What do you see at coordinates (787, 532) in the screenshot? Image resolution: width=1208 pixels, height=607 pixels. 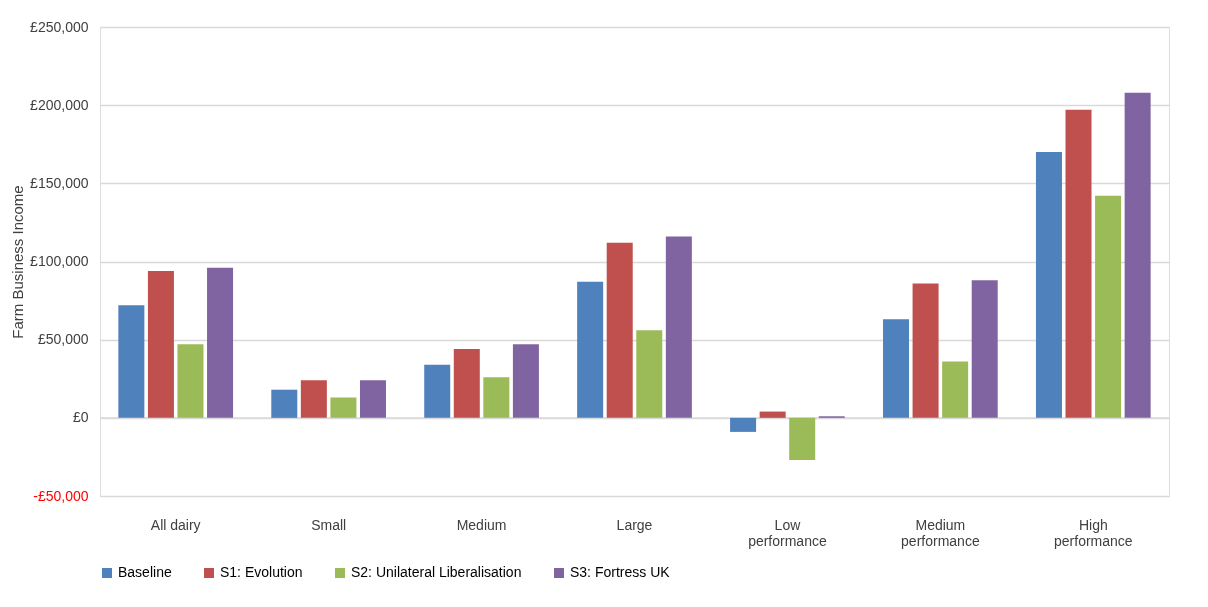 I see `x-tick-label: Low performance` at bounding box center [787, 532].